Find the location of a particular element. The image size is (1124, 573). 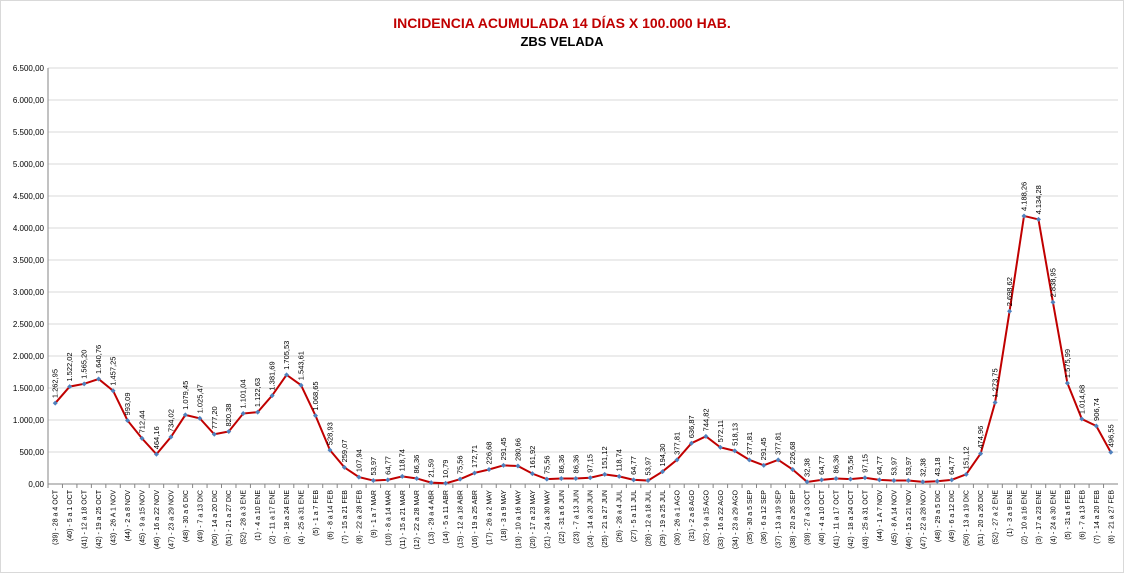

x-tick-label: (46) - 16 a 22 NOV is located at coordinates (157, 519).